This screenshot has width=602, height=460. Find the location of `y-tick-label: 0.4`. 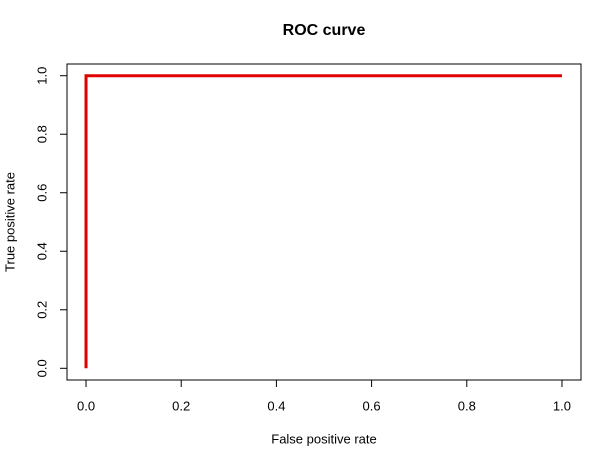

y-tick-label: 0.4 is located at coordinates (41, 251).